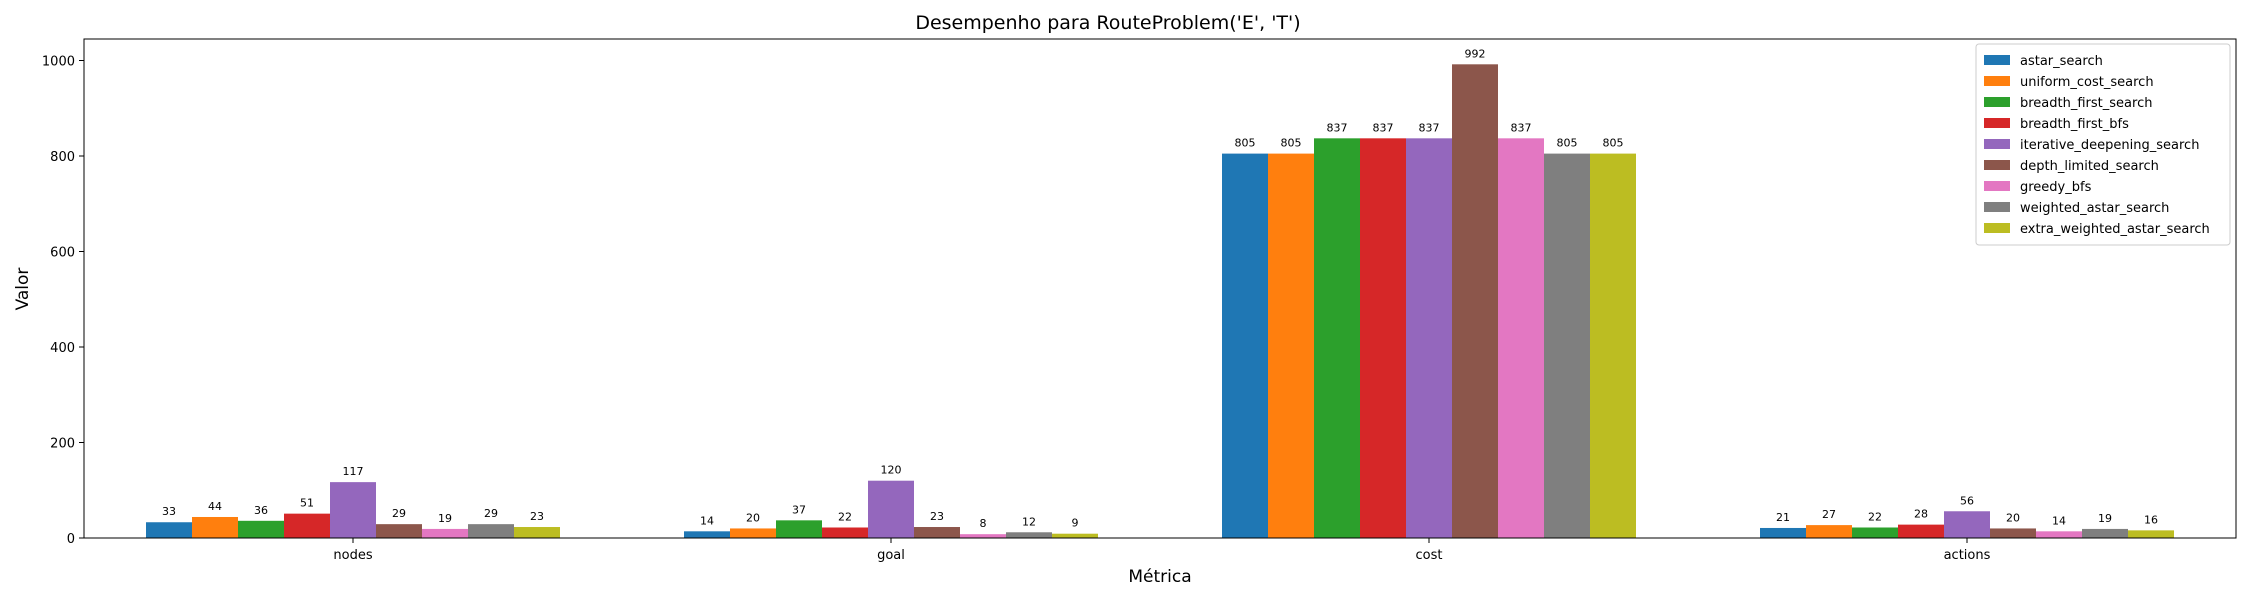 The width and height of the screenshot is (2250, 604). Describe the element at coordinates (2151, 519) in the screenshot. I see `data-label: 16` at that location.